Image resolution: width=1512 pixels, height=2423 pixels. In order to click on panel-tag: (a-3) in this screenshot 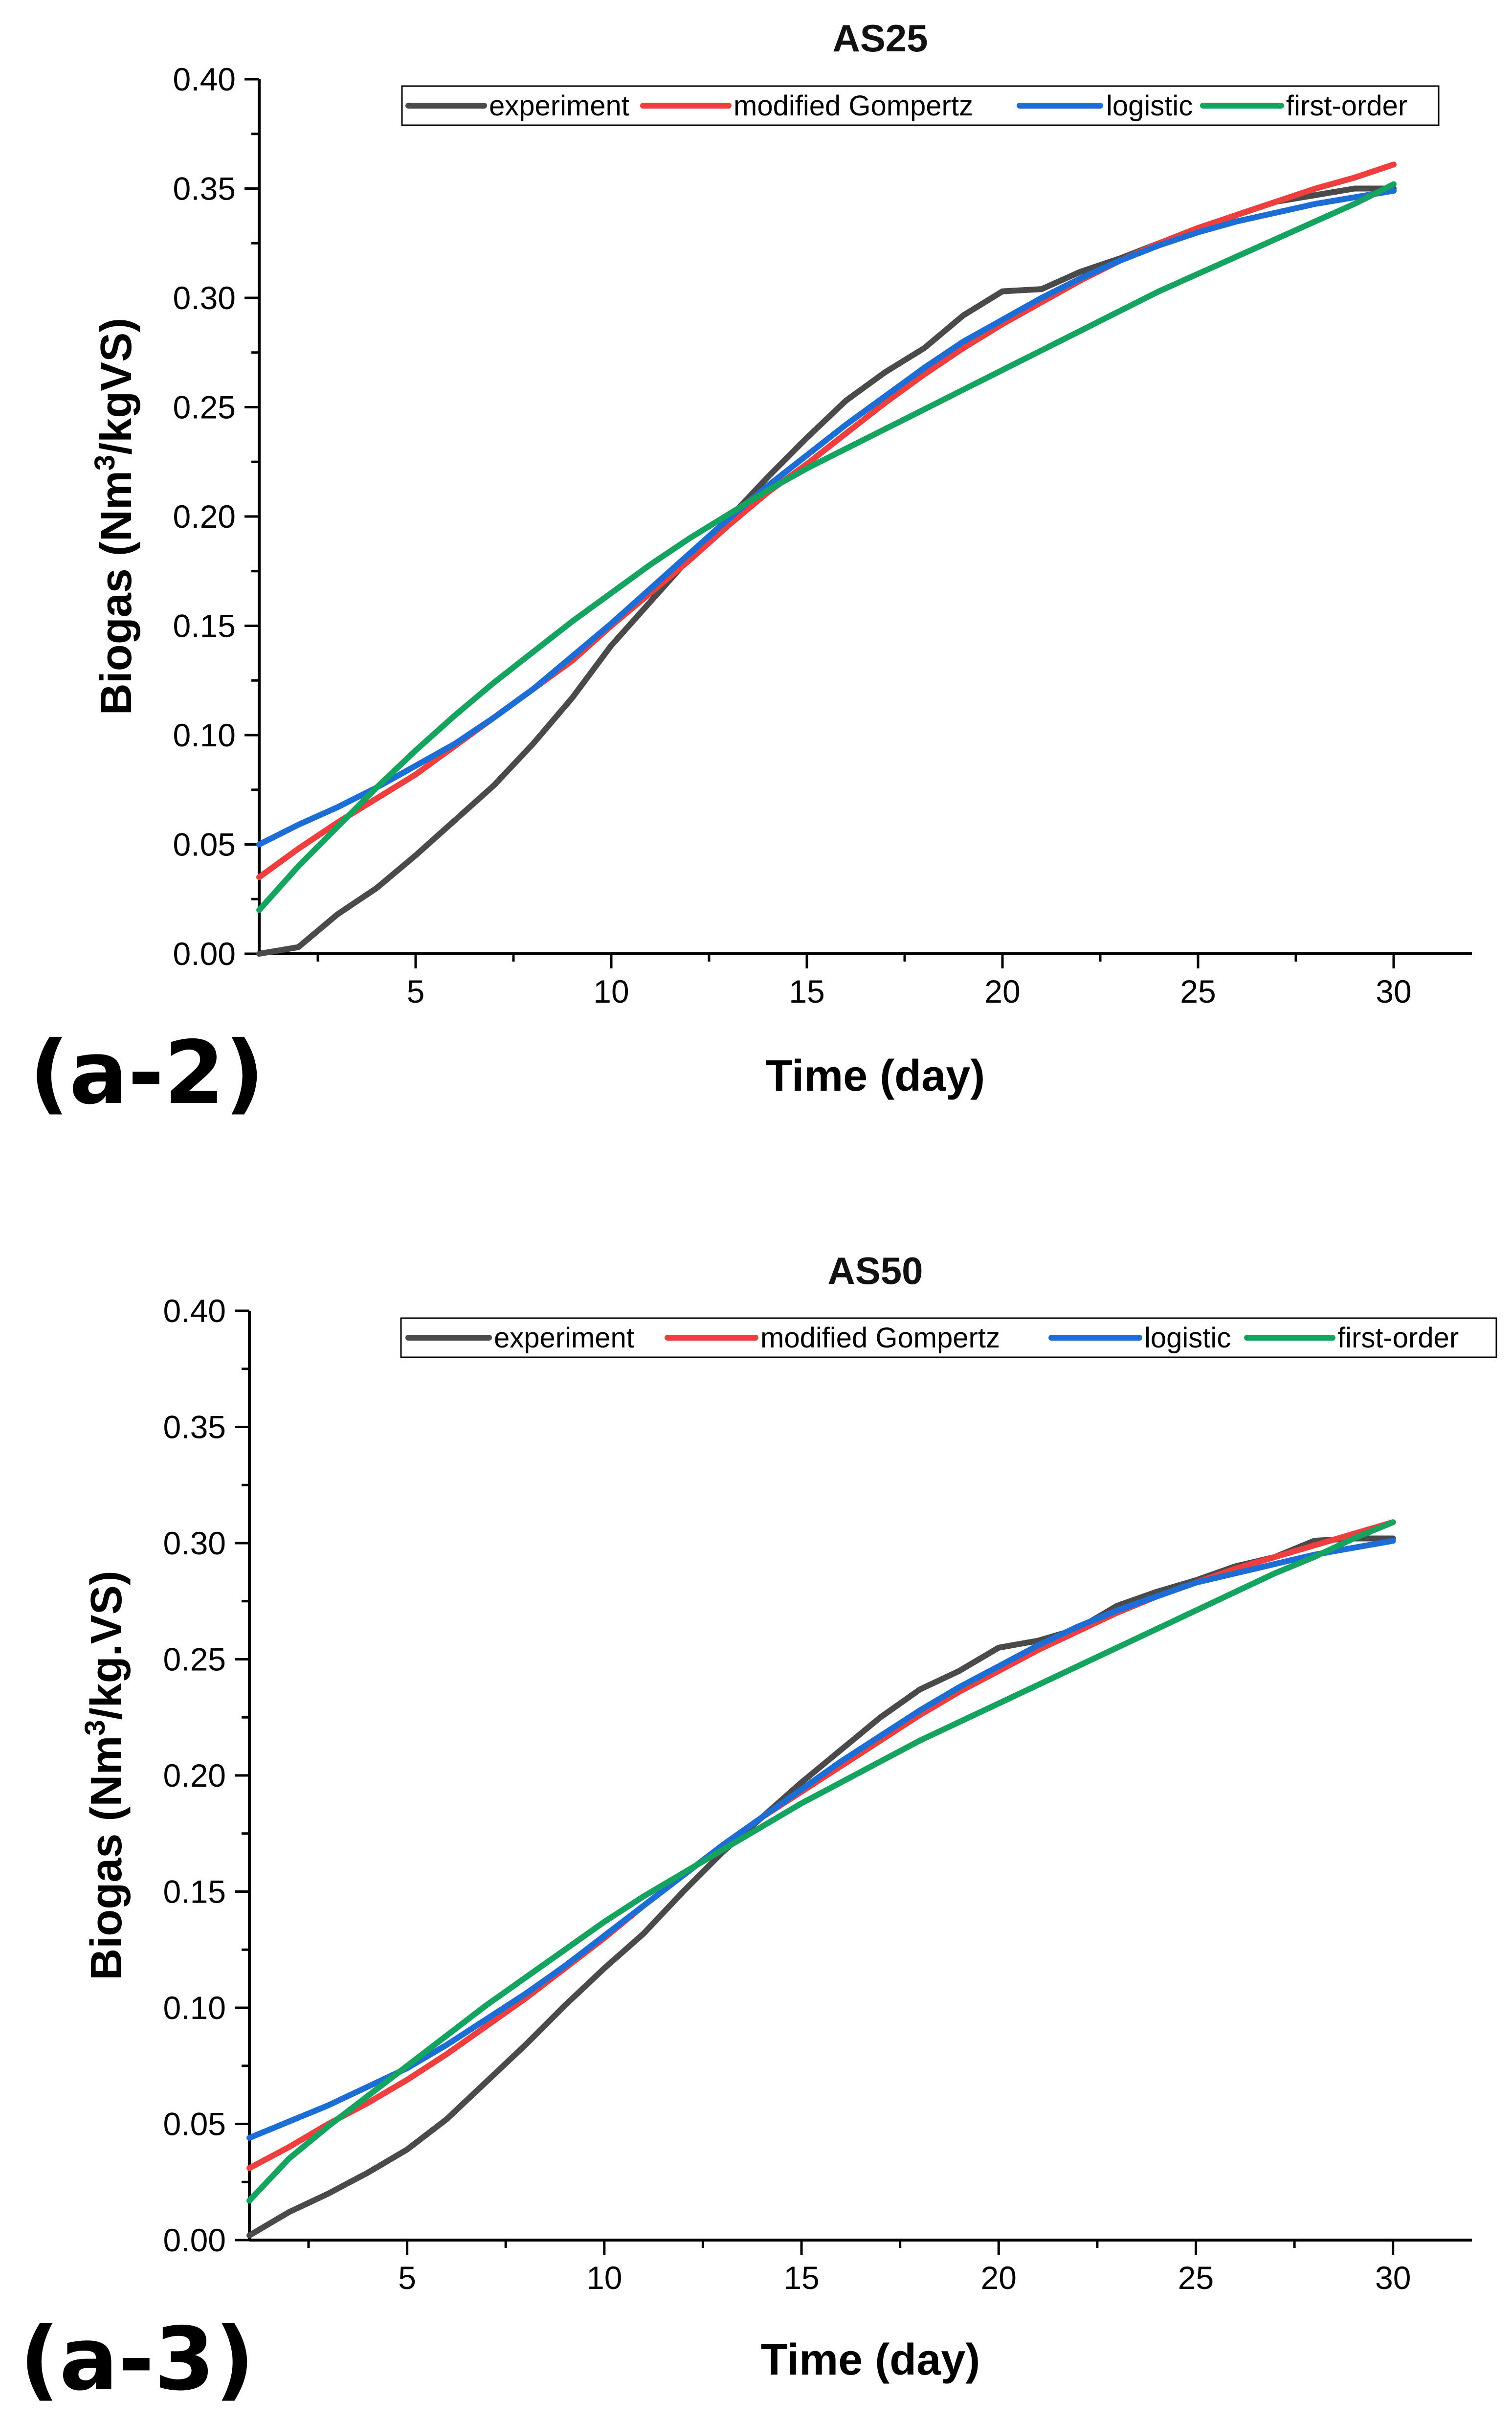, I will do `click(137, 2359)`.